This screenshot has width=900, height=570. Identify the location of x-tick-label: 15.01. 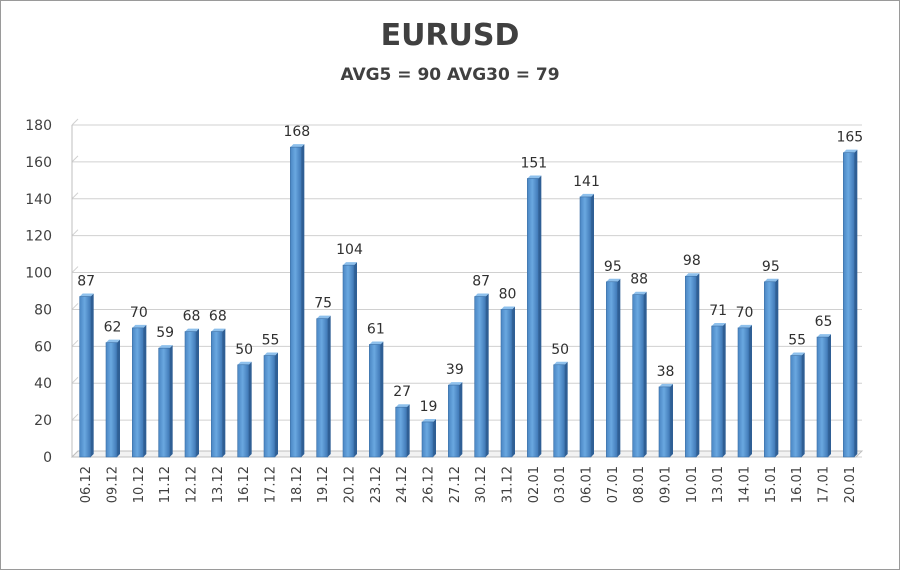
(771, 484).